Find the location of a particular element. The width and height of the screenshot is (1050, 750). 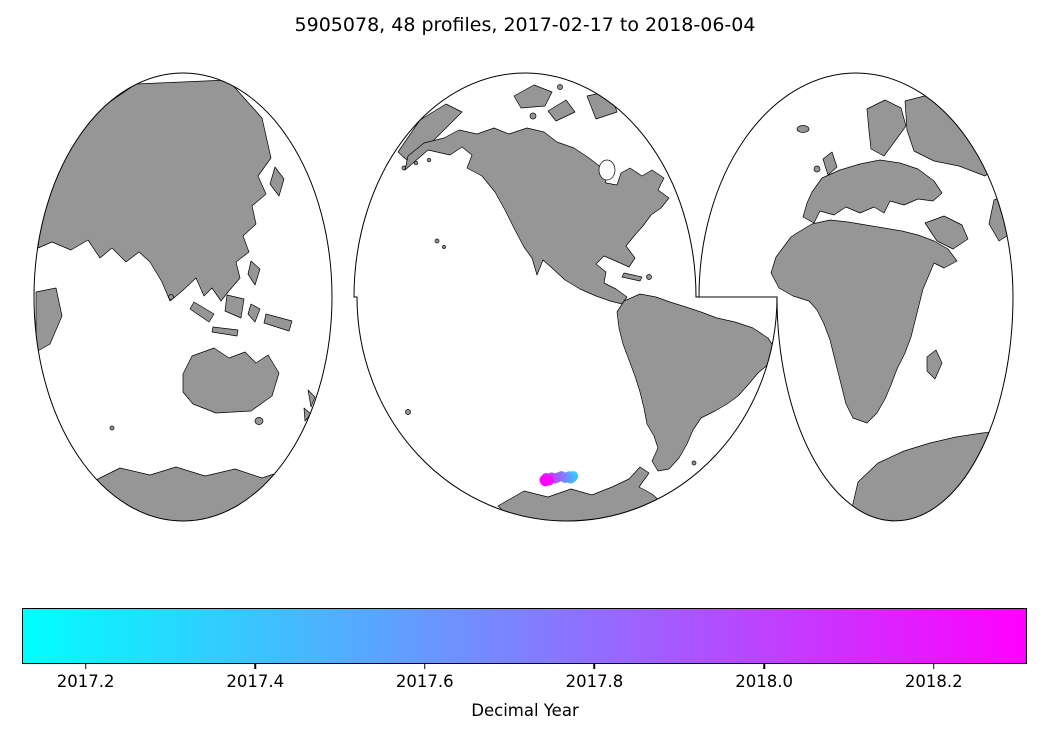

island-tasmania is located at coordinates (259, 421).